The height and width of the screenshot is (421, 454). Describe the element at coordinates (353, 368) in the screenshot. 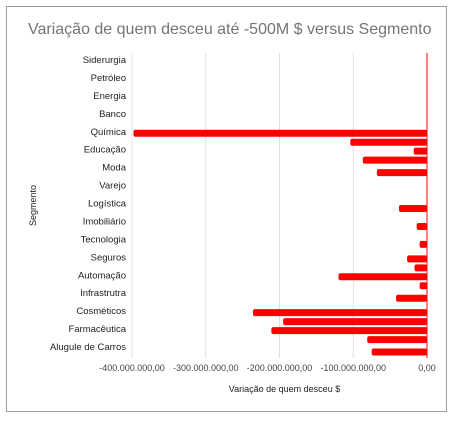

I see `x-tick-label: -100.000.000,00` at that location.